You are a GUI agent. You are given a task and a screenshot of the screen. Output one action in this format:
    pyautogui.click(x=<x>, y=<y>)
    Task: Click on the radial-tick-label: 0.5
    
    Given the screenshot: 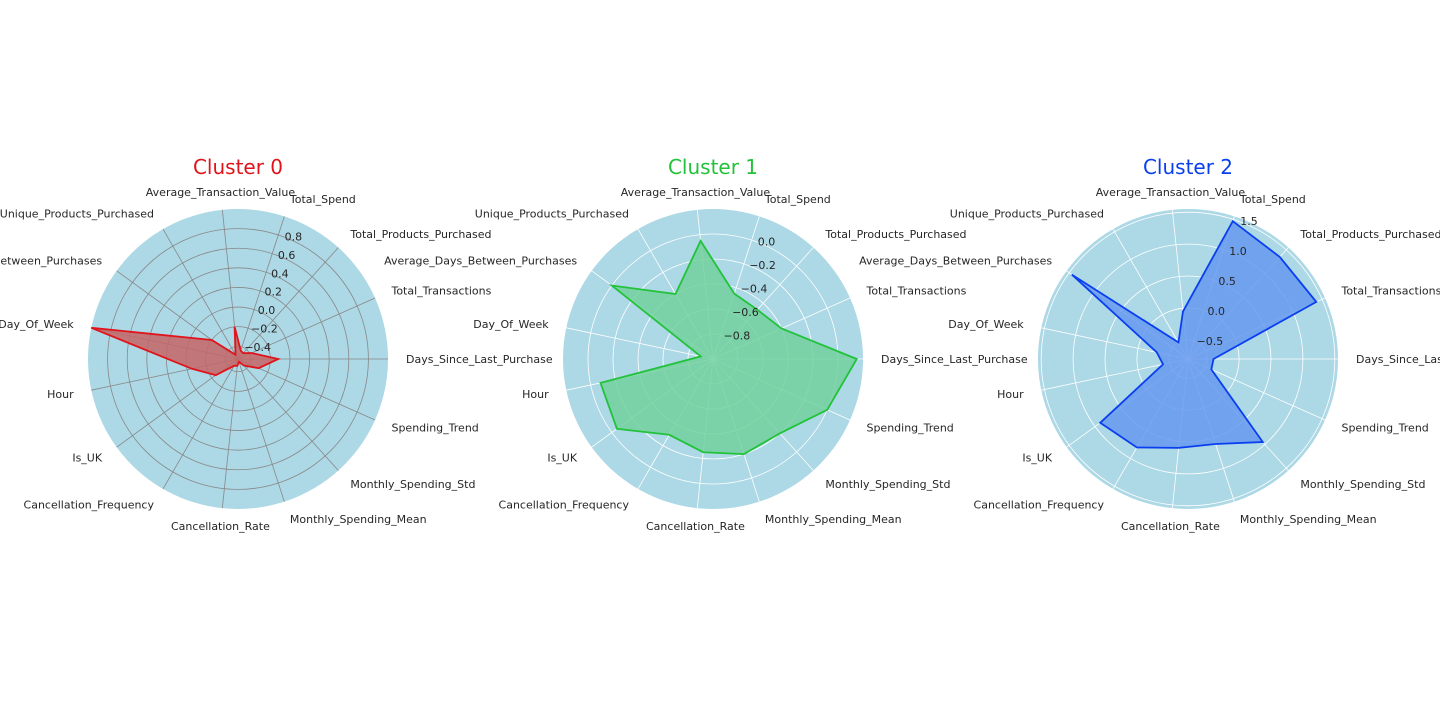 What is the action you would take?
    pyautogui.click(x=1227, y=281)
    